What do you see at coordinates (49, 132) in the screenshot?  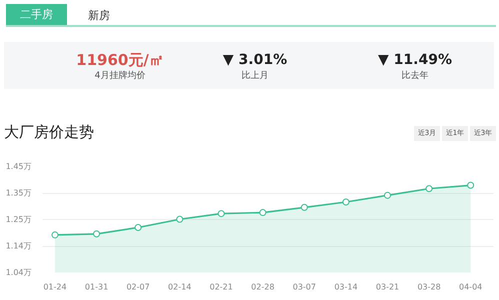 I see `chart-title: 大厂房价走势` at bounding box center [49, 132].